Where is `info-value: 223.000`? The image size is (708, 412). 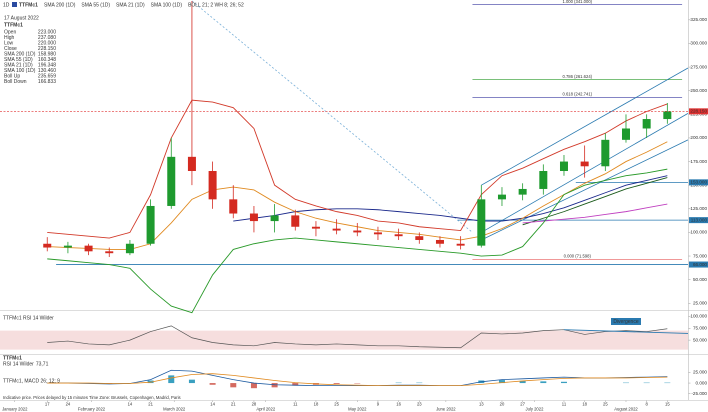
info-value: 223.000 is located at coordinates (47, 32).